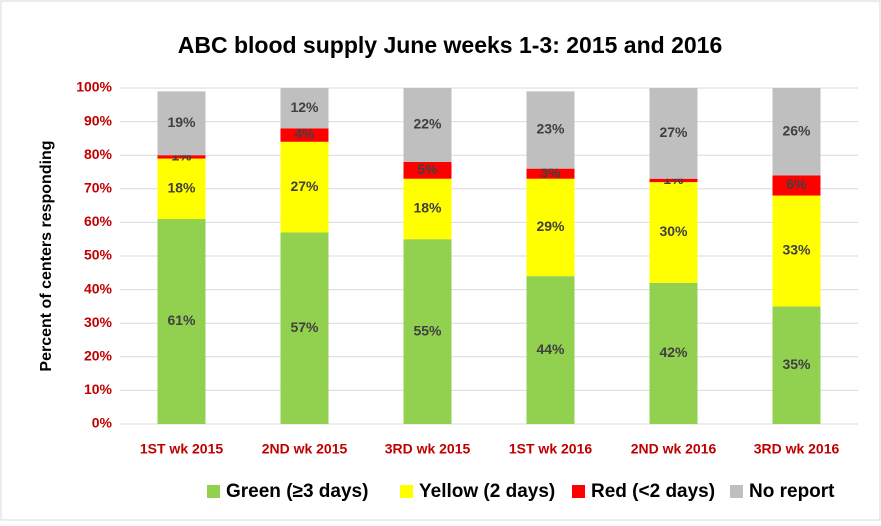 The image size is (881, 526). What do you see at coordinates (428, 449) in the screenshot?
I see `x-tick-label: 3RD wk 2015` at bounding box center [428, 449].